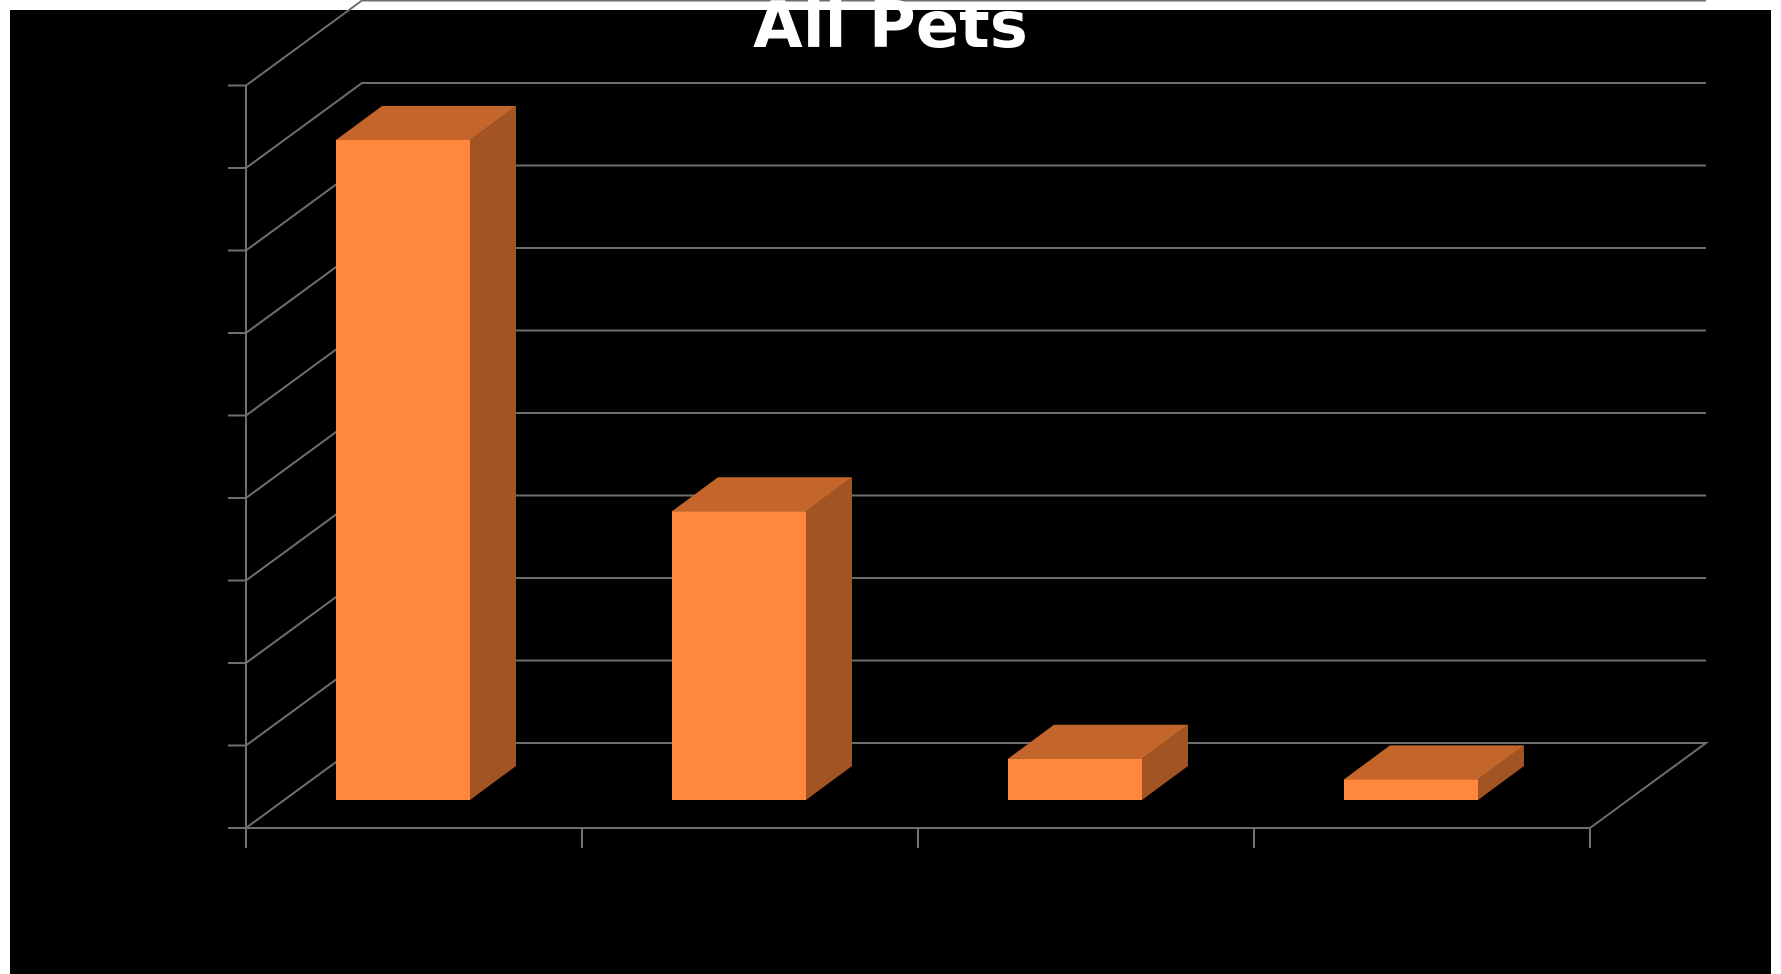  What do you see at coordinates (890, 31) in the screenshot?
I see `chart-title: All Pets` at bounding box center [890, 31].